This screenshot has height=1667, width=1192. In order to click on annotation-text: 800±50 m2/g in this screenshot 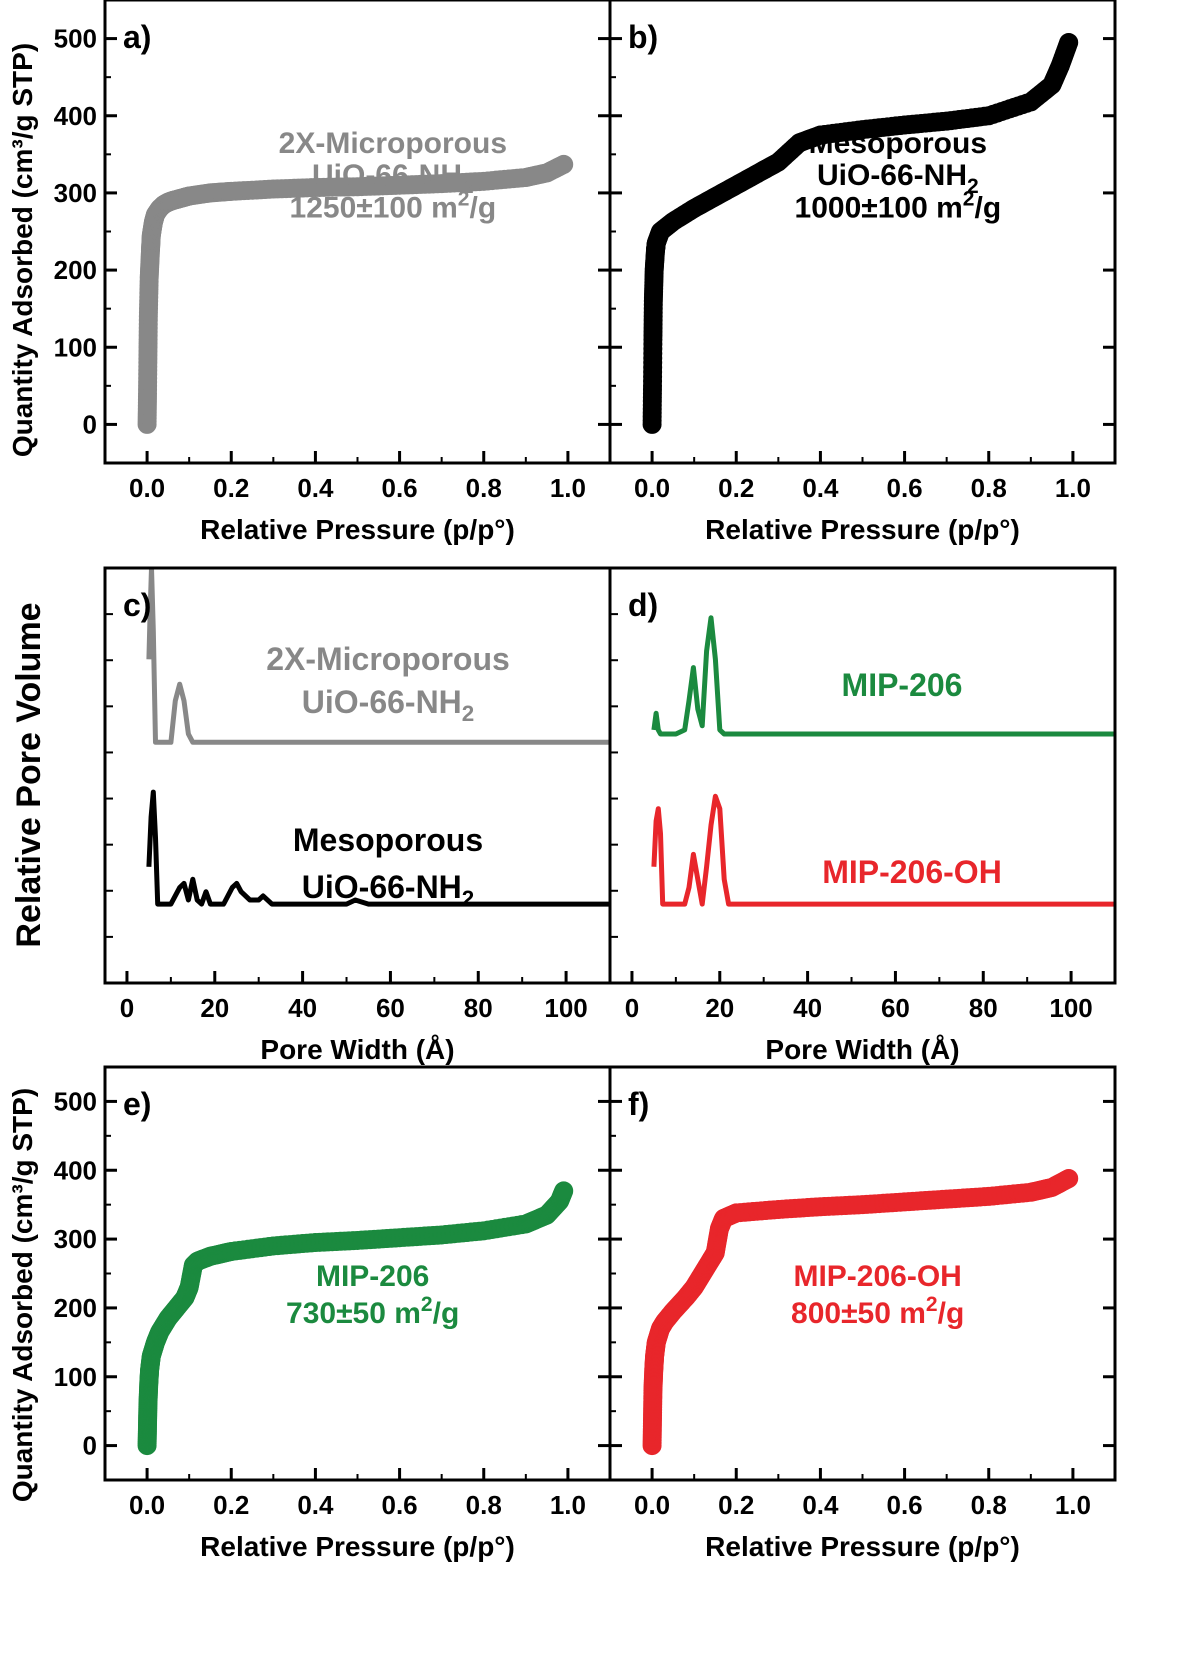, I will do `click(877, 1311)`.